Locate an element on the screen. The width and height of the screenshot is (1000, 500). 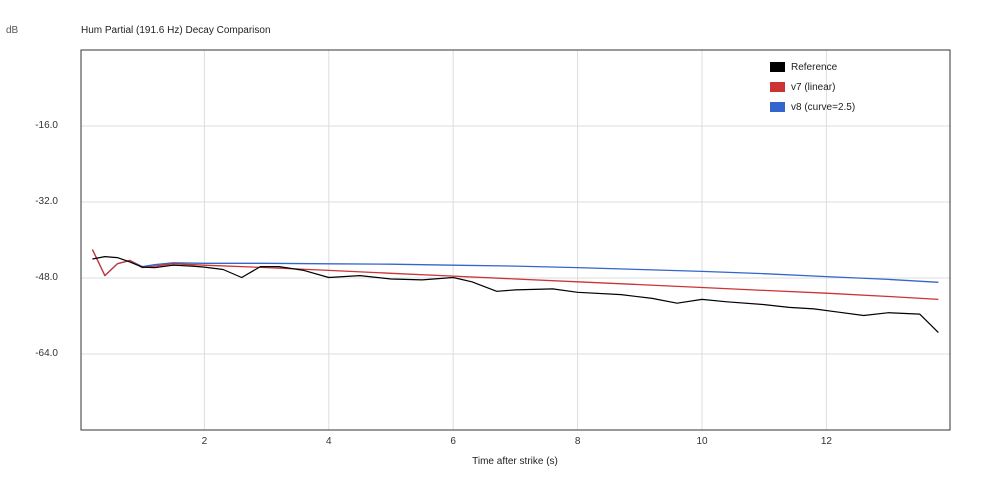
chart-title: Hum Partial (191.6 Hz) Decay Comparison is located at coordinates (176, 30).